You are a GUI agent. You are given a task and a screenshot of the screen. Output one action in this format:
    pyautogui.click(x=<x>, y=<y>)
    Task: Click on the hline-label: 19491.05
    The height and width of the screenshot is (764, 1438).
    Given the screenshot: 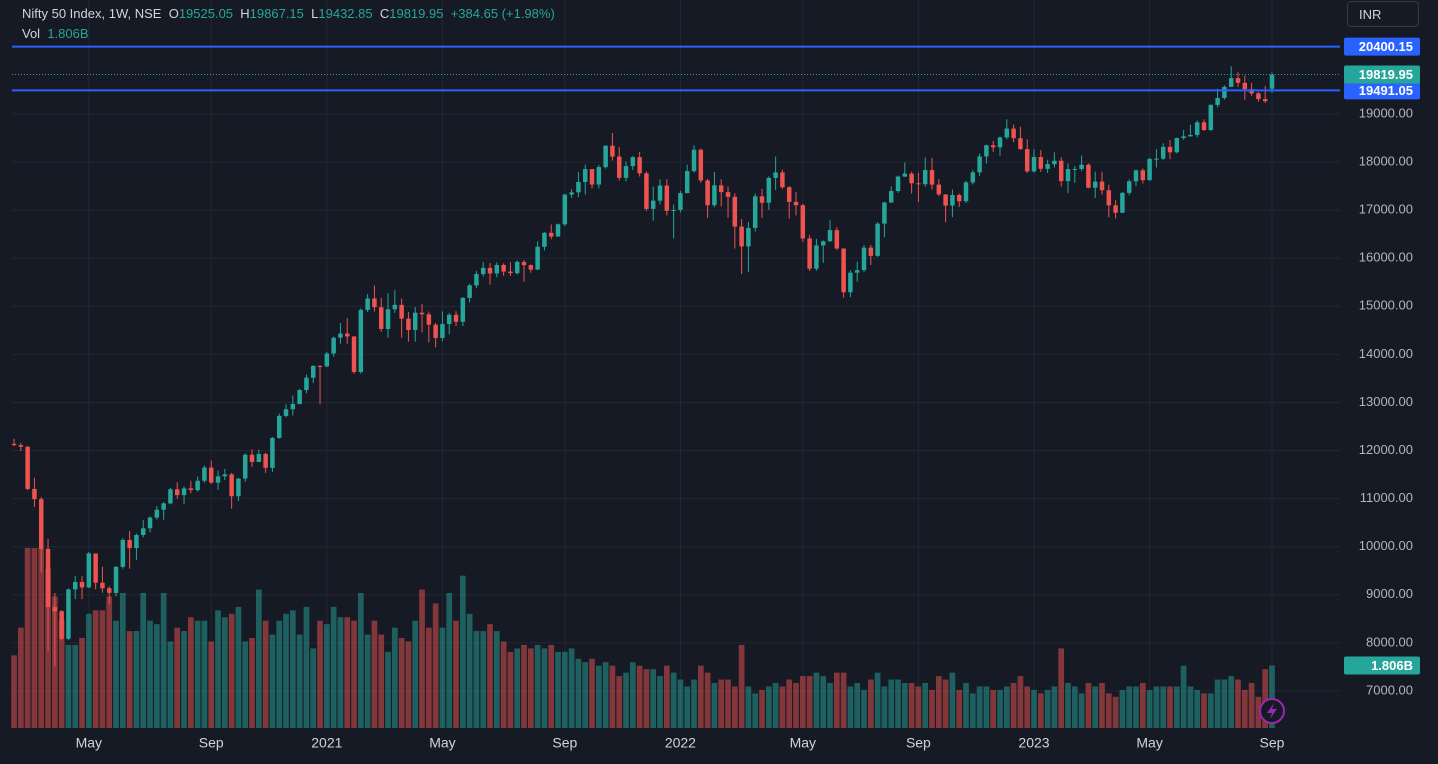 What is the action you would take?
    pyautogui.click(x=1386, y=90)
    